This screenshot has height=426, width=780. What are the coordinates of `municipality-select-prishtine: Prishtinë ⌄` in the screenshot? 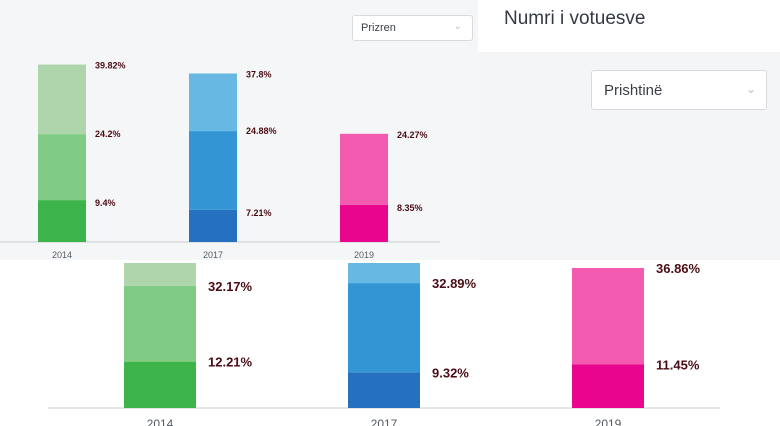 It's located at (679, 90).